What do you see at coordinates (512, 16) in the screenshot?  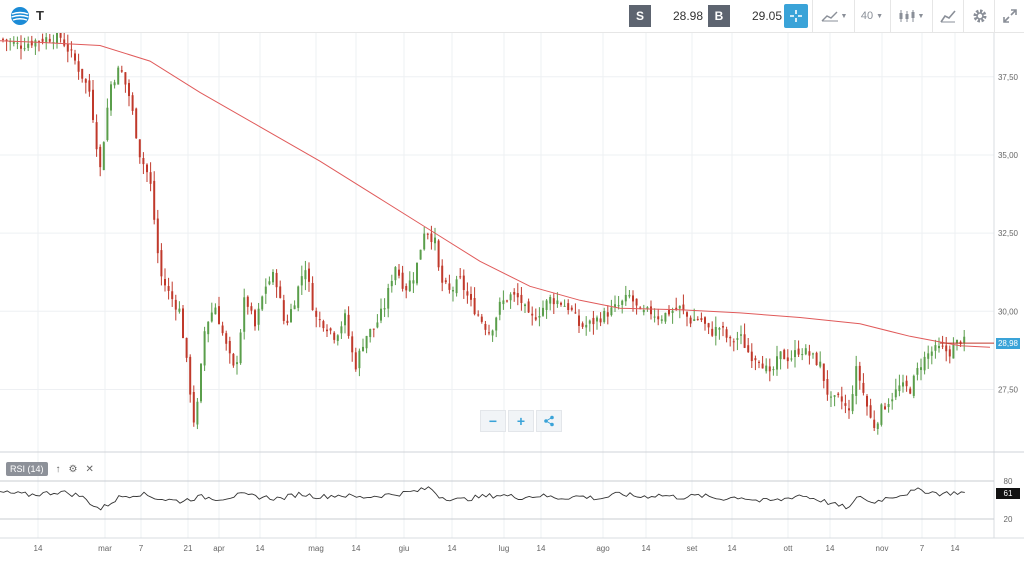 I see `chart-toolbar: T S 28.98 B 29.05 ▼ 40 ▼ ▼` at bounding box center [512, 16].